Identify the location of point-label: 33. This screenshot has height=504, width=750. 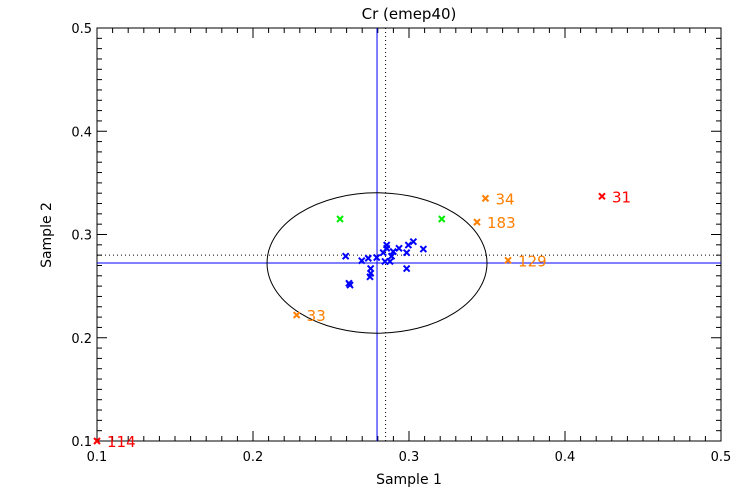
(316, 316).